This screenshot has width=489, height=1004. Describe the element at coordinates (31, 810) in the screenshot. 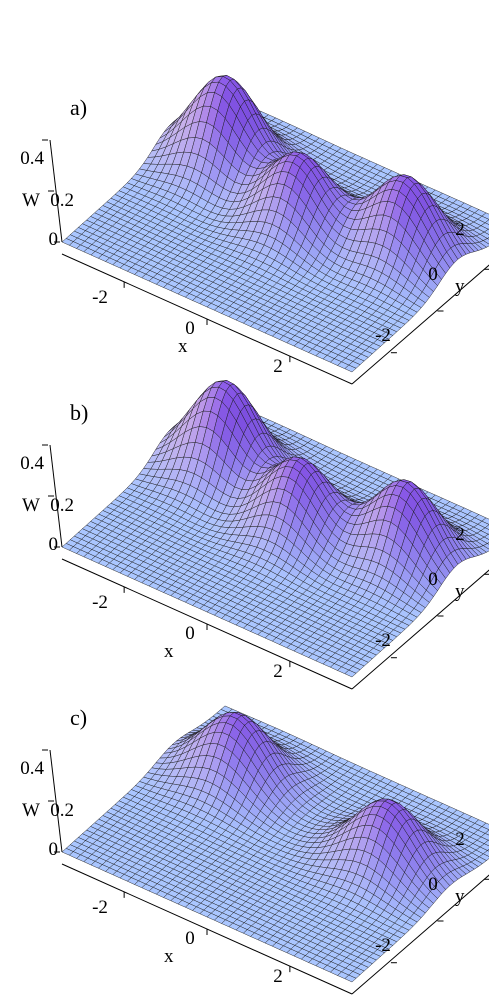

I see `z-axis-label-c: W` at that location.